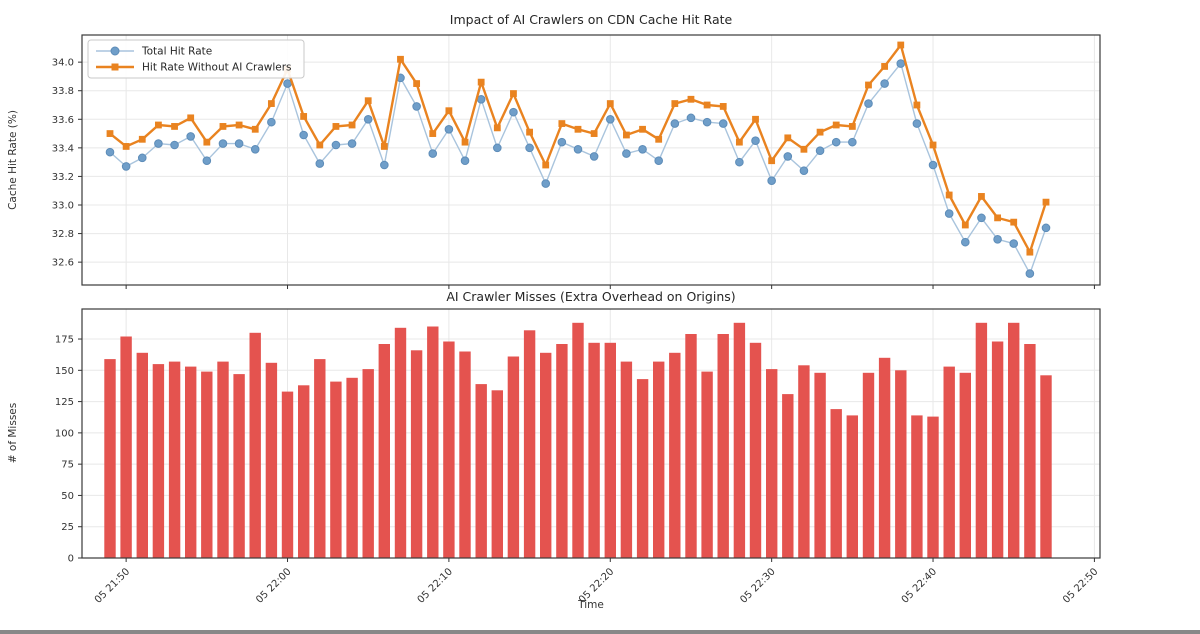 This screenshot has width=1200, height=634. Describe the element at coordinates (64, 433) in the screenshot. I see `y-tick-label: 100` at that location.